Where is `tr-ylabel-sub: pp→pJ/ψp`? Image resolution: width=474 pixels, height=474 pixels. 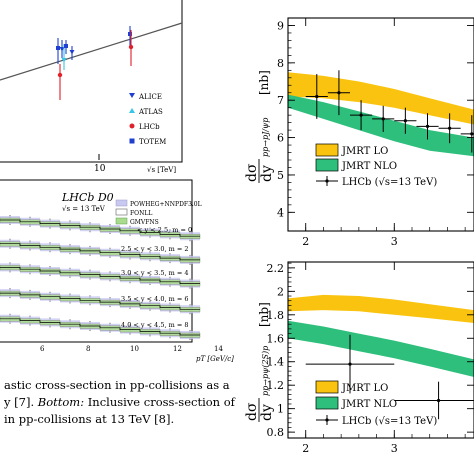 tr-ylabel-sub: pp→pJ/ψp is located at coordinates (265, 137).